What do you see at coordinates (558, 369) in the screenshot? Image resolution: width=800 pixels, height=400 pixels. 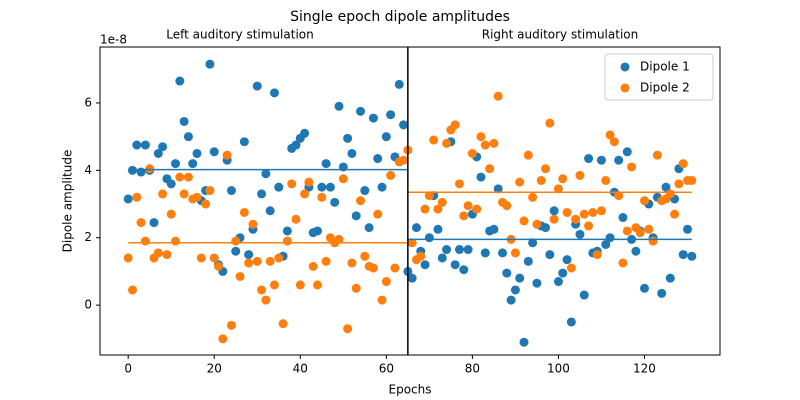 I see `x-tick-label: 100` at bounding box center [558, 369].